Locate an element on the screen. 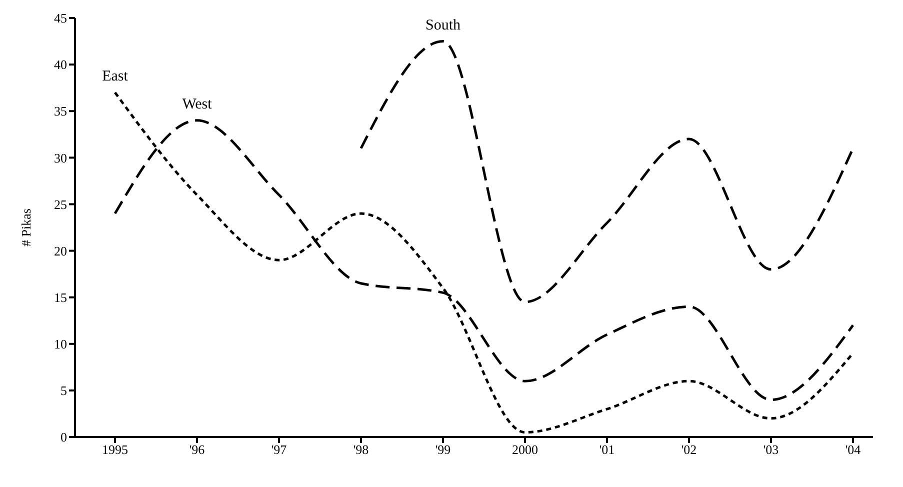 The height and width of the screenshot is (487, 903). x-tick-label: '03 is located at coordinates (771, 450).